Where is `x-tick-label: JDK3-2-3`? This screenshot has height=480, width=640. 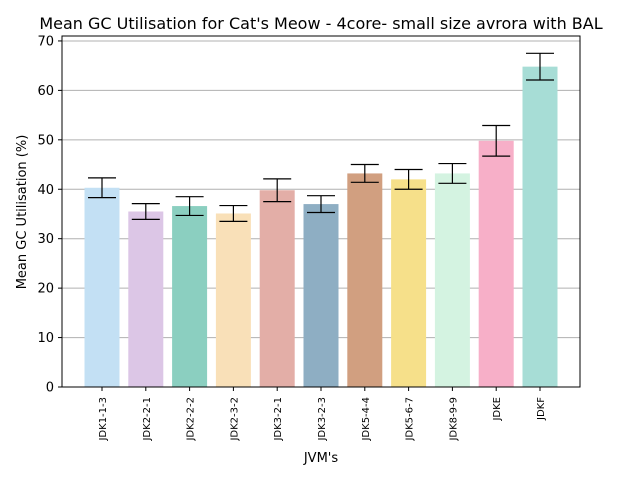 x-tick-label: JDK3-2-3 is located at coordinates (322, 419).